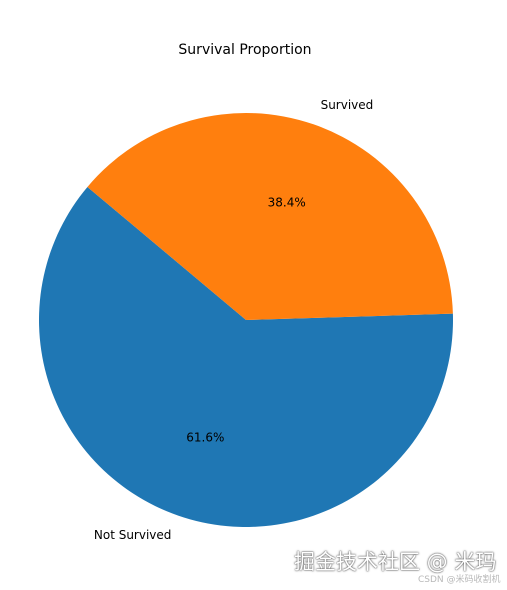  Describe the element at coordinates (395, 562) in the screenshot. I see `watermark-text: 掘金技术社区 @ 米玛` at that location.